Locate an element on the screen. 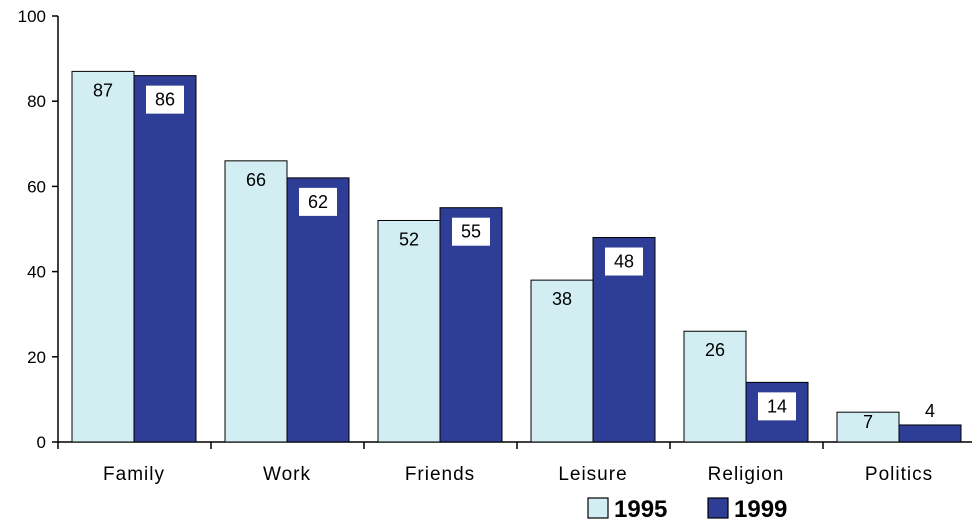 Image resolution: width=972 pixels, height=523 pixels. data-label: 4 is located at coordinates (930, 411).